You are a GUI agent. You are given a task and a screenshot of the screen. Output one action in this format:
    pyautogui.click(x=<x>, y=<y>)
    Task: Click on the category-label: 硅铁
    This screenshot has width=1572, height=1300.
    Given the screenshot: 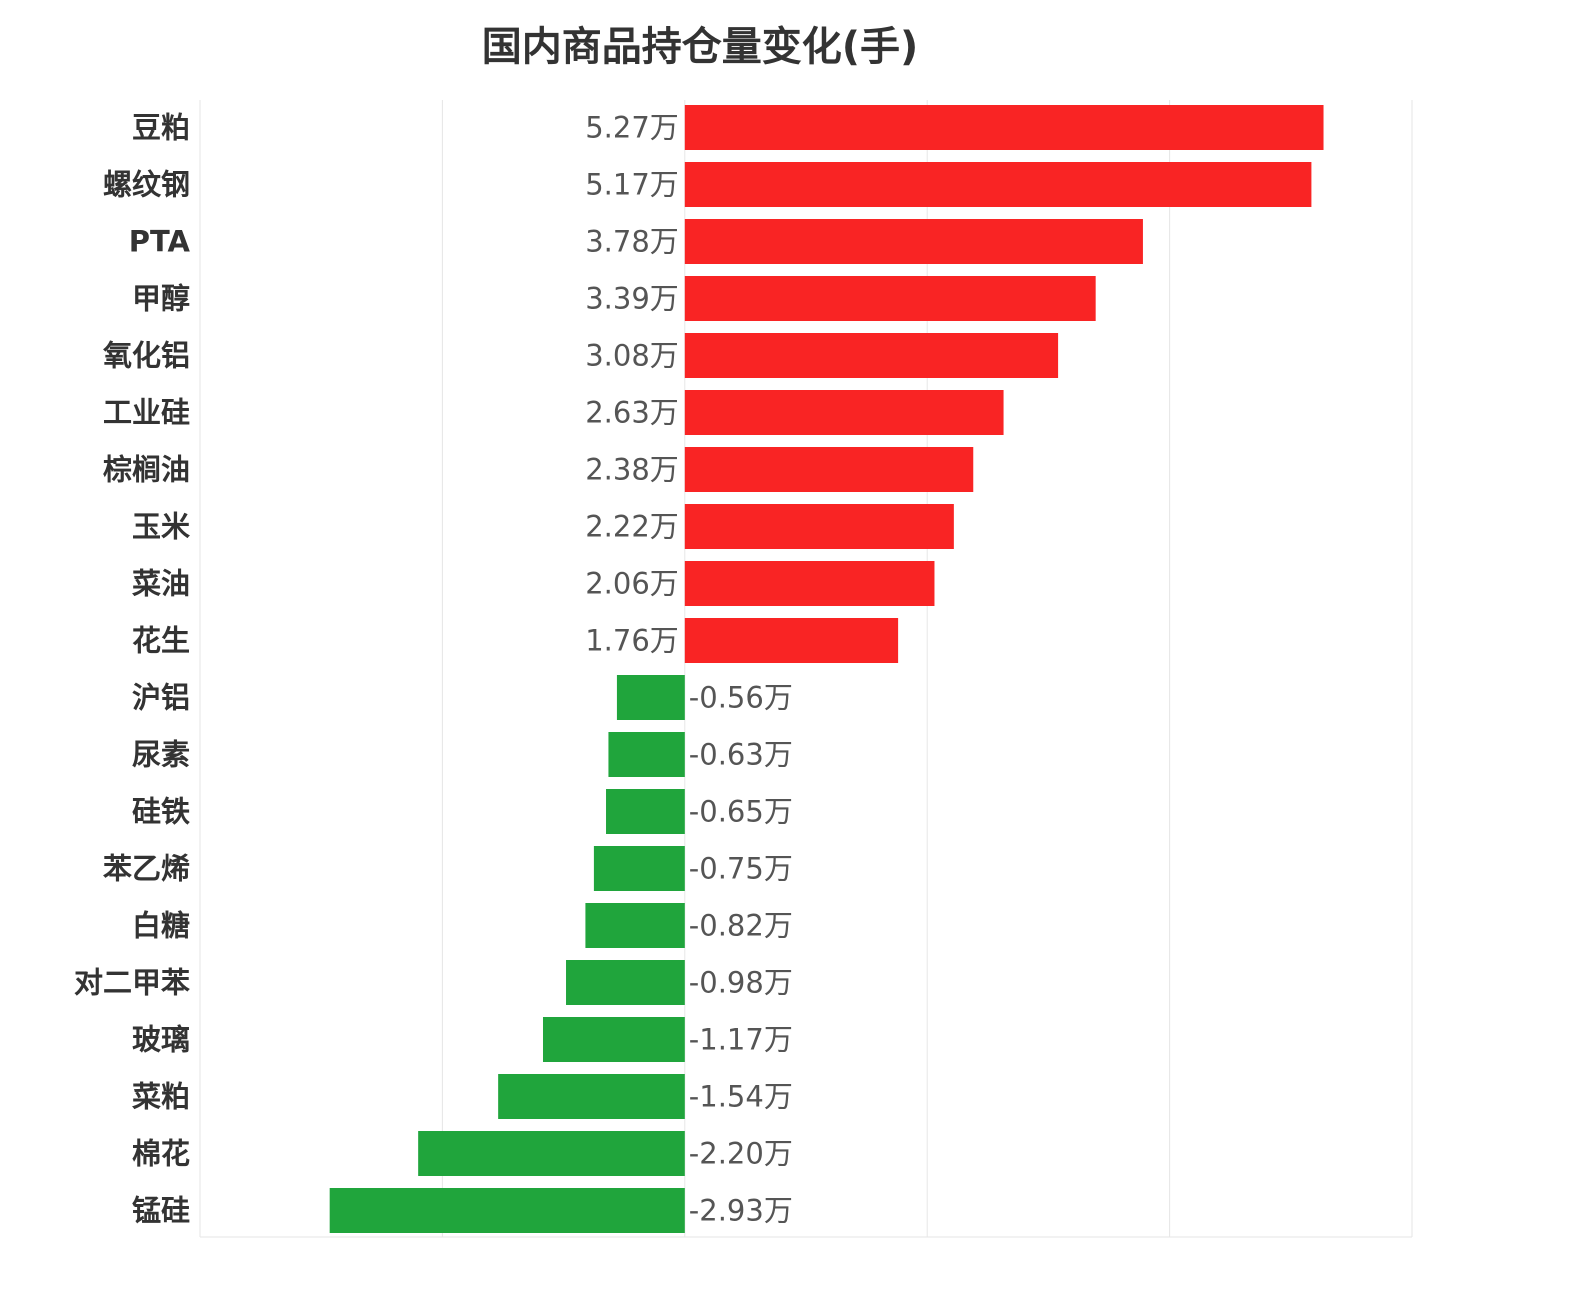 What is the action you would take?
    pyautogui.click(x=161, y=812)
    